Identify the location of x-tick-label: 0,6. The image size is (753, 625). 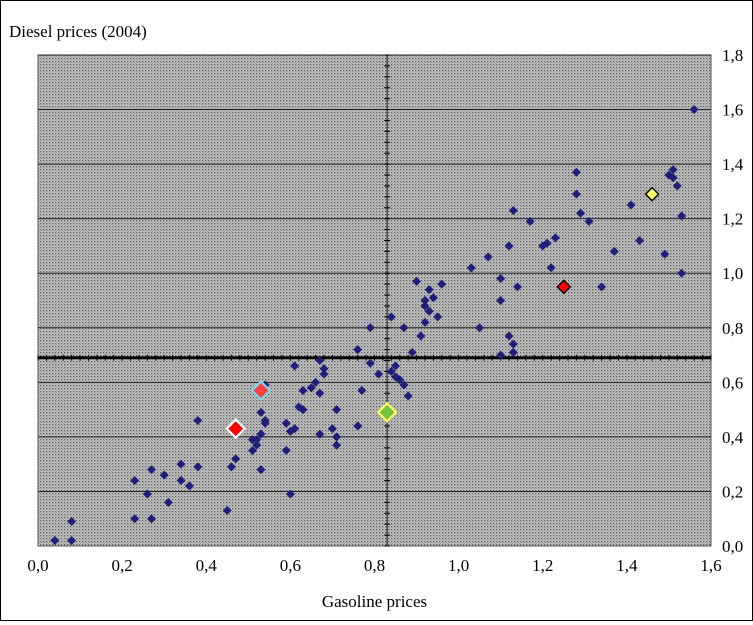
(290, 565).